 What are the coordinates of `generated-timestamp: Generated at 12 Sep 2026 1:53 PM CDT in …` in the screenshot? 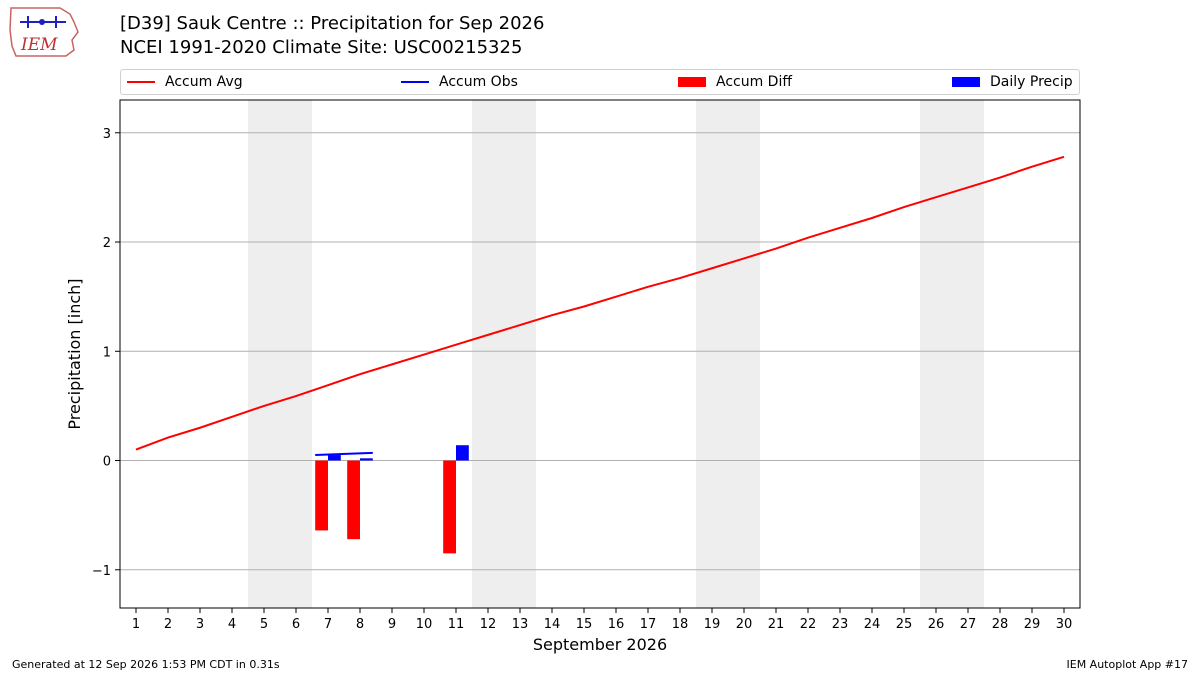 It's located at (146, 664).